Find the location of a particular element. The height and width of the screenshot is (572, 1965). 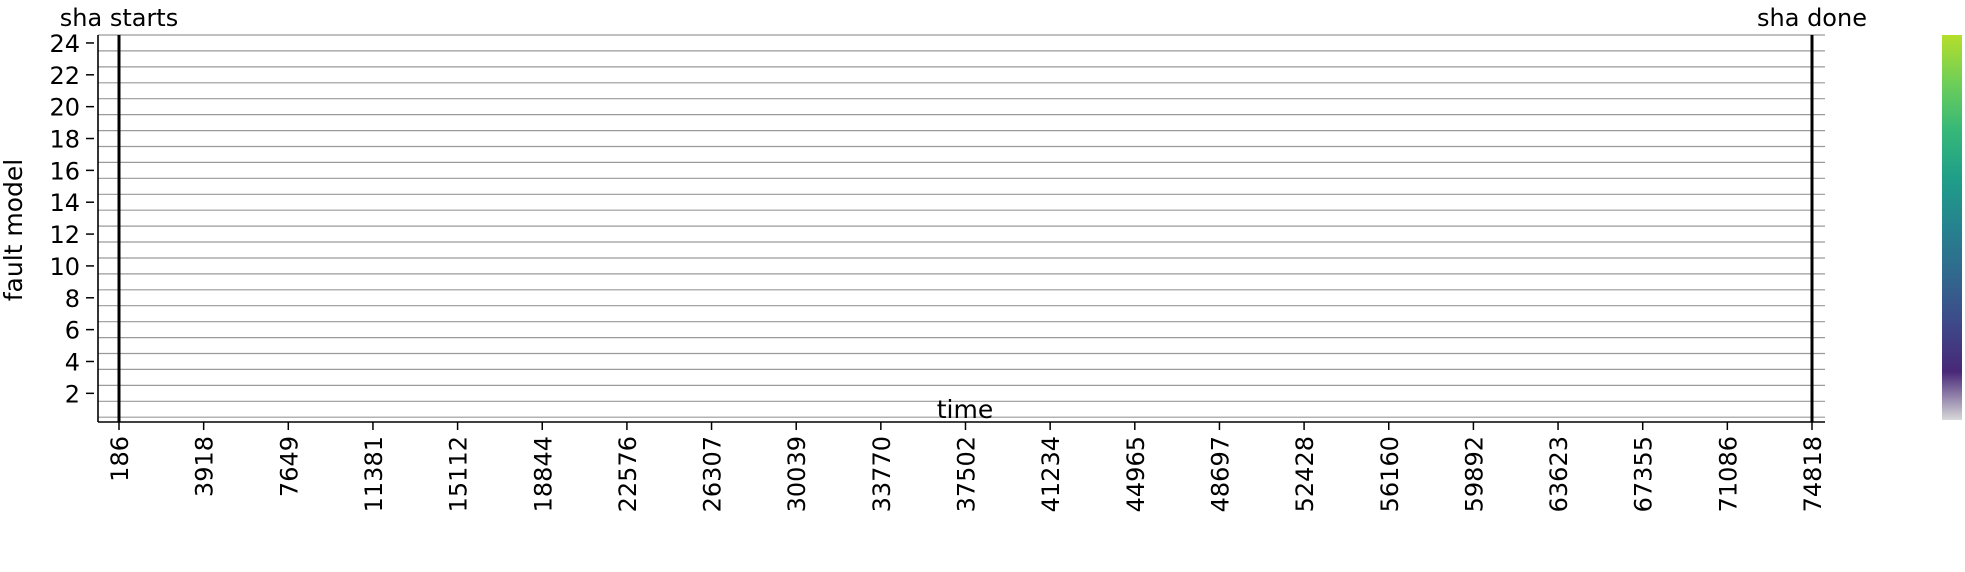

y-tick-label: 12 is located at coordinates (64, 235).